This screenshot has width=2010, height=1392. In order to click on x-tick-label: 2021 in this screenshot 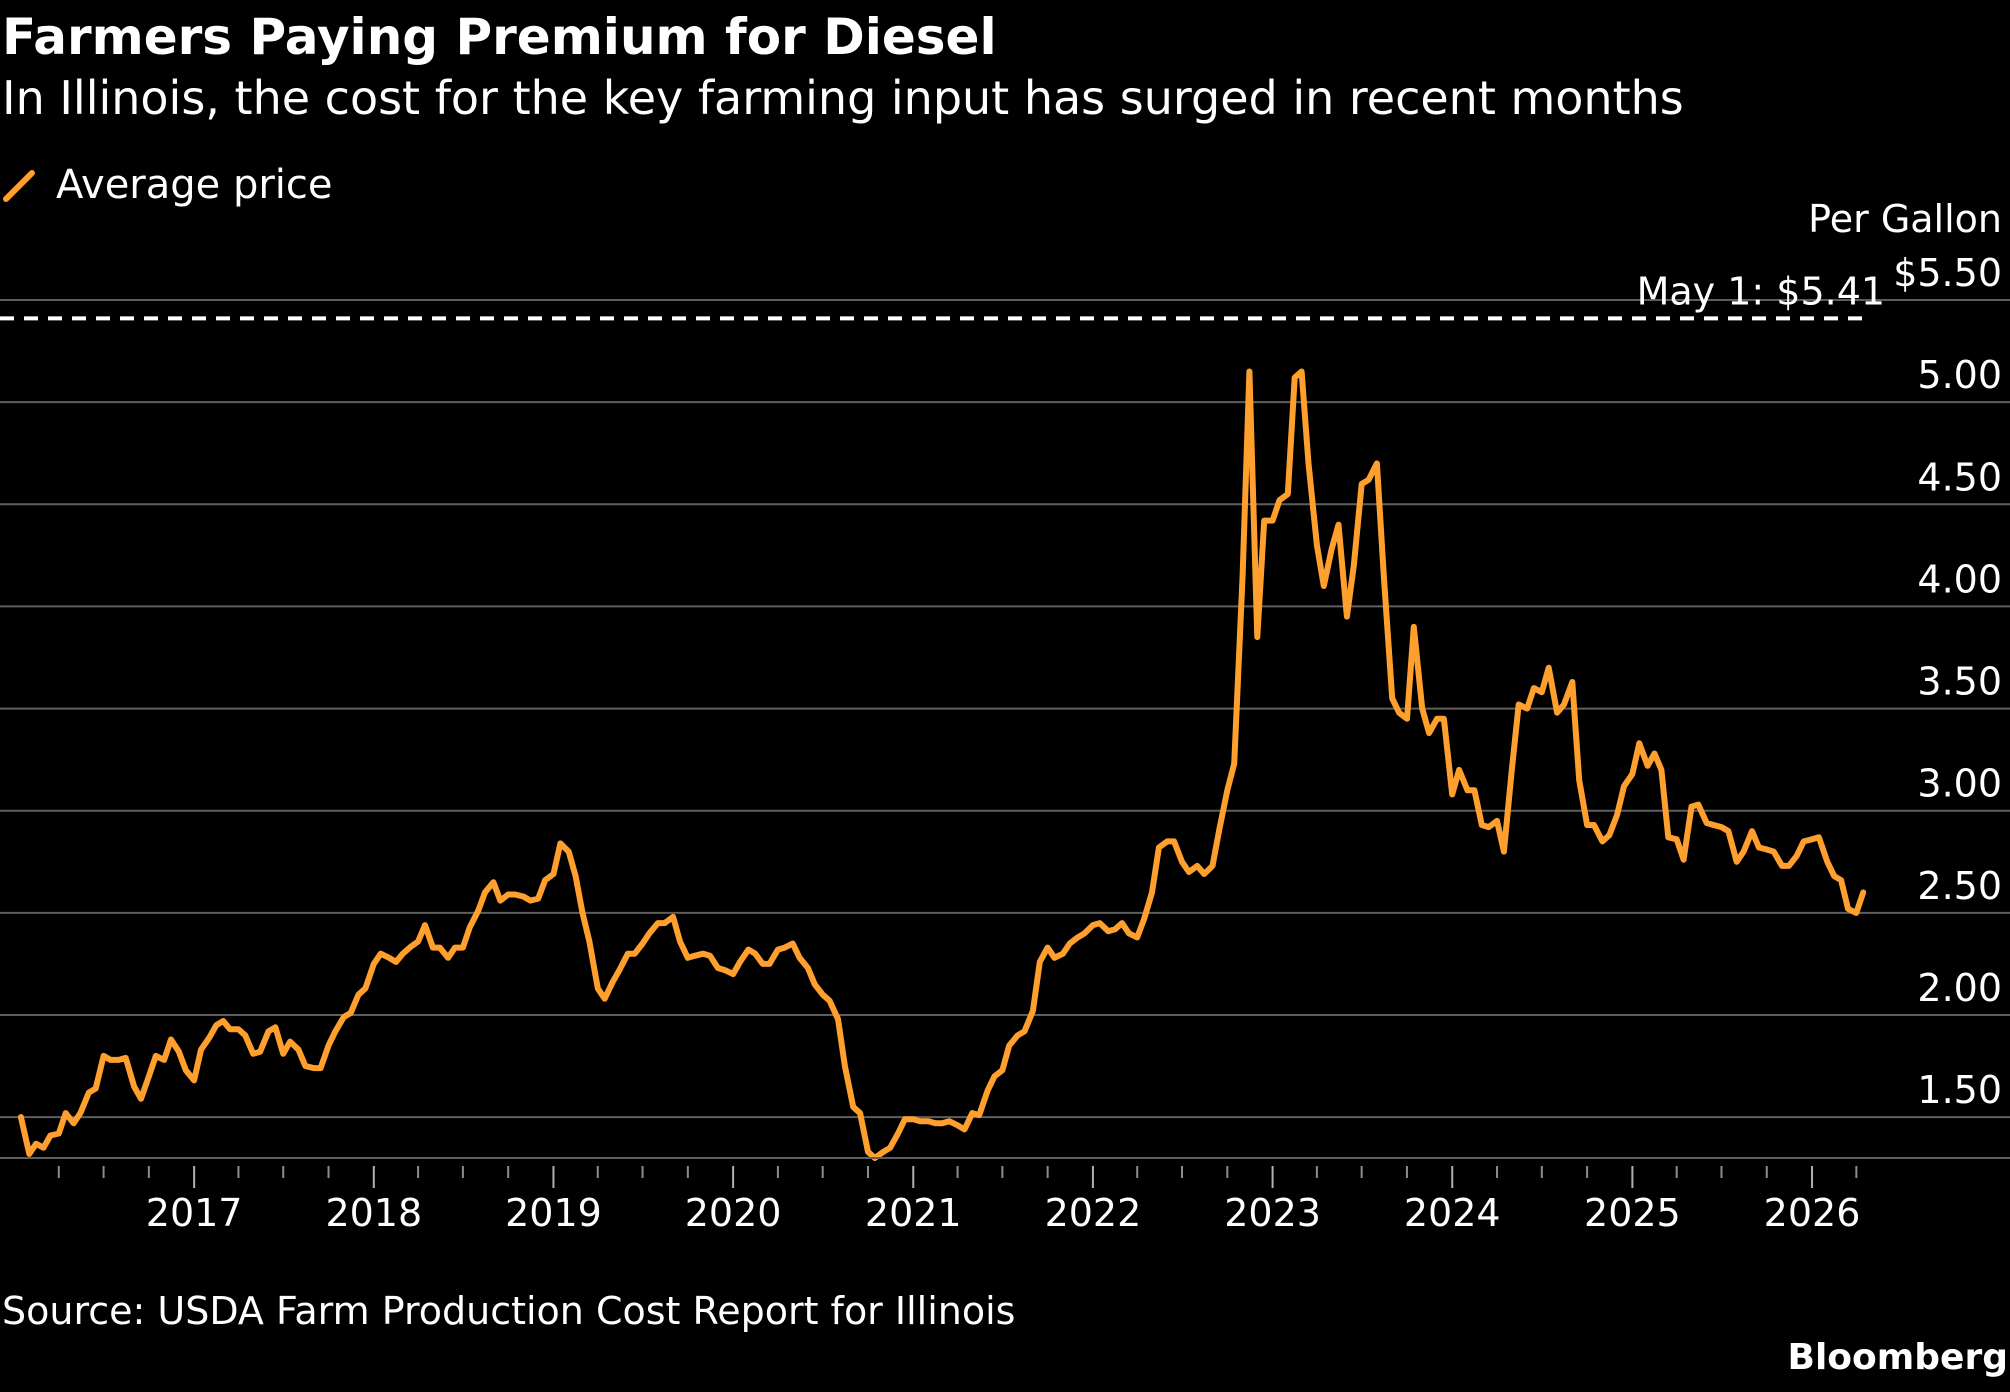, I will do `click(913, 1213)`.